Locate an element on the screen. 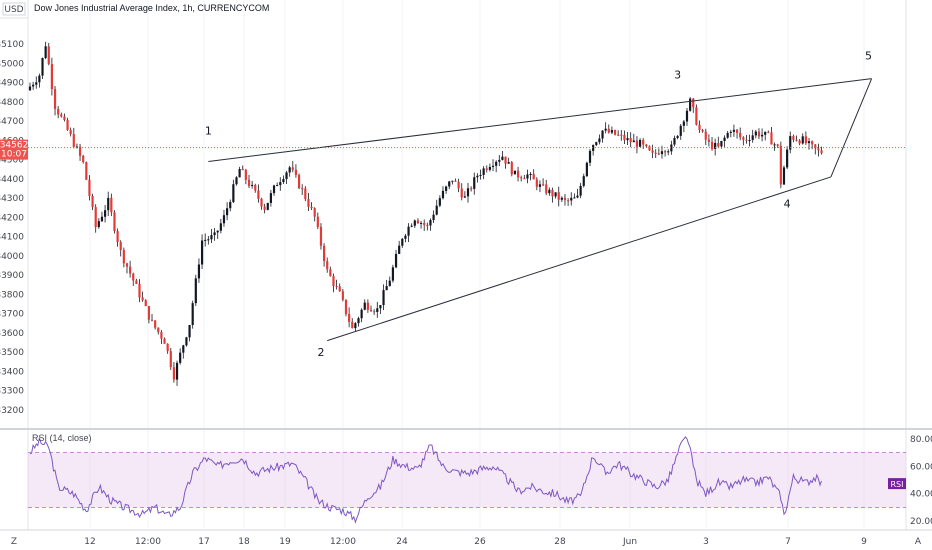  wave-label: 5 is located at coordinates (868, 55).